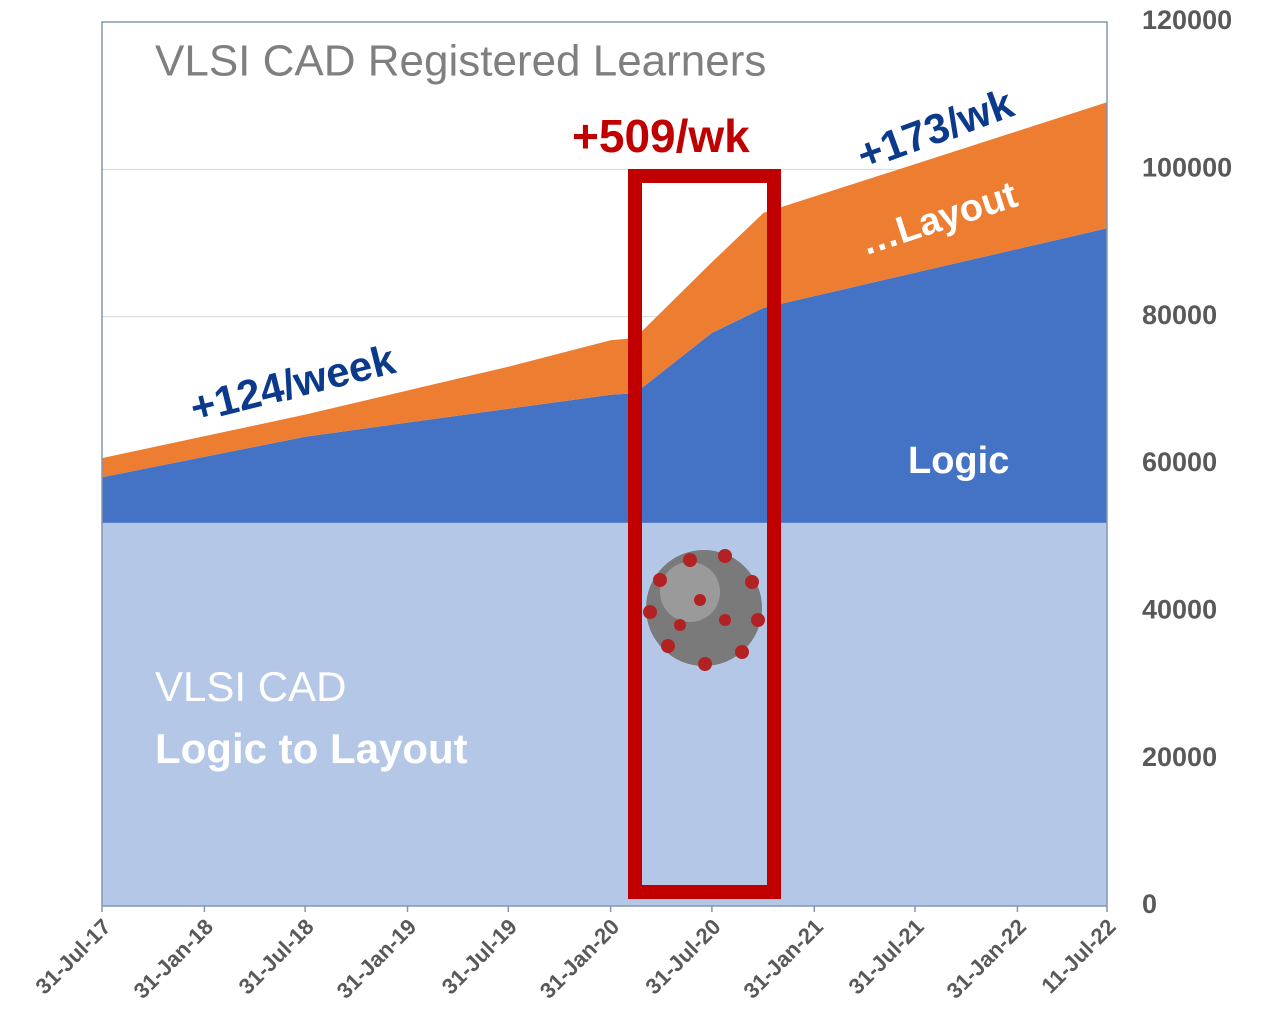  I want to click on x-tick-label: 31-Jan-18, so click(173, 958).